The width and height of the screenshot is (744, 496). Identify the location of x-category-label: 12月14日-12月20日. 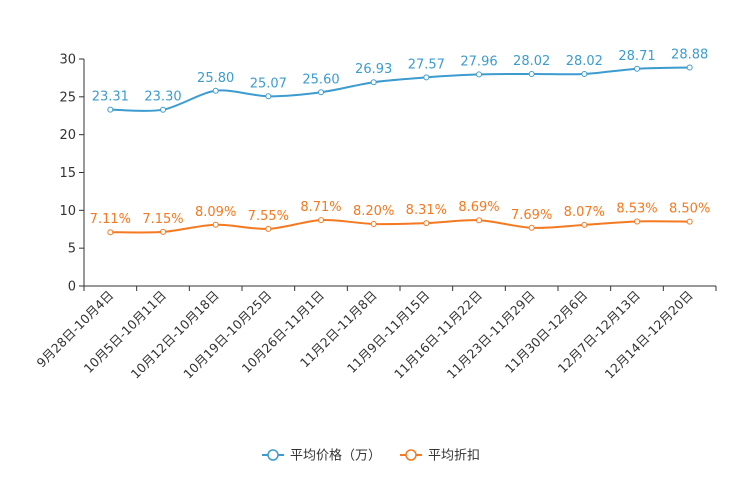
(649, 335).